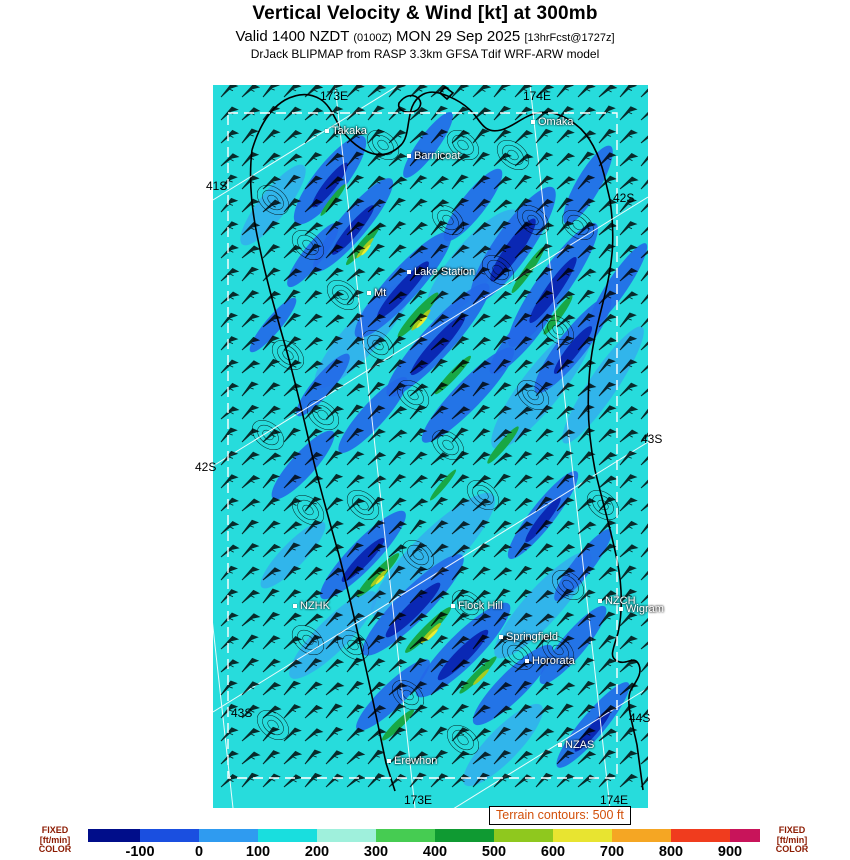 The image size is (850, 860). I want to click on lon-label-bottom-174e: 174E, so click(614, 800).